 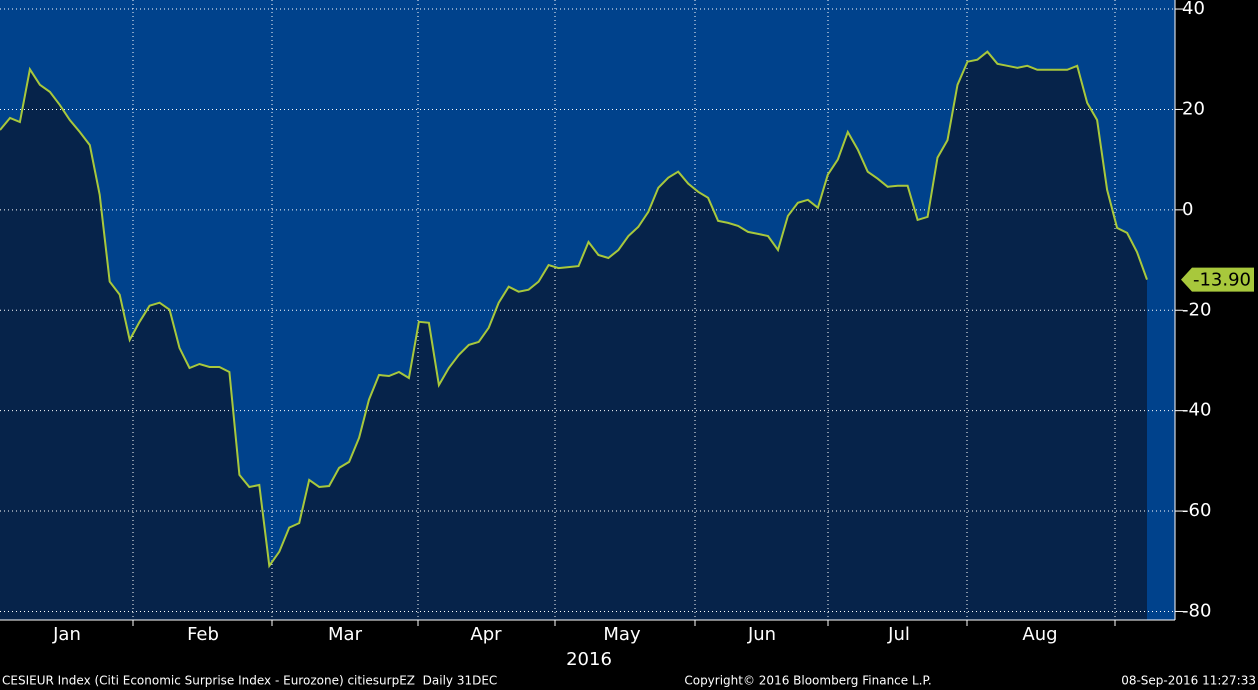 I want to click on y-tick-label: 0, so click(x=1187, y=209).